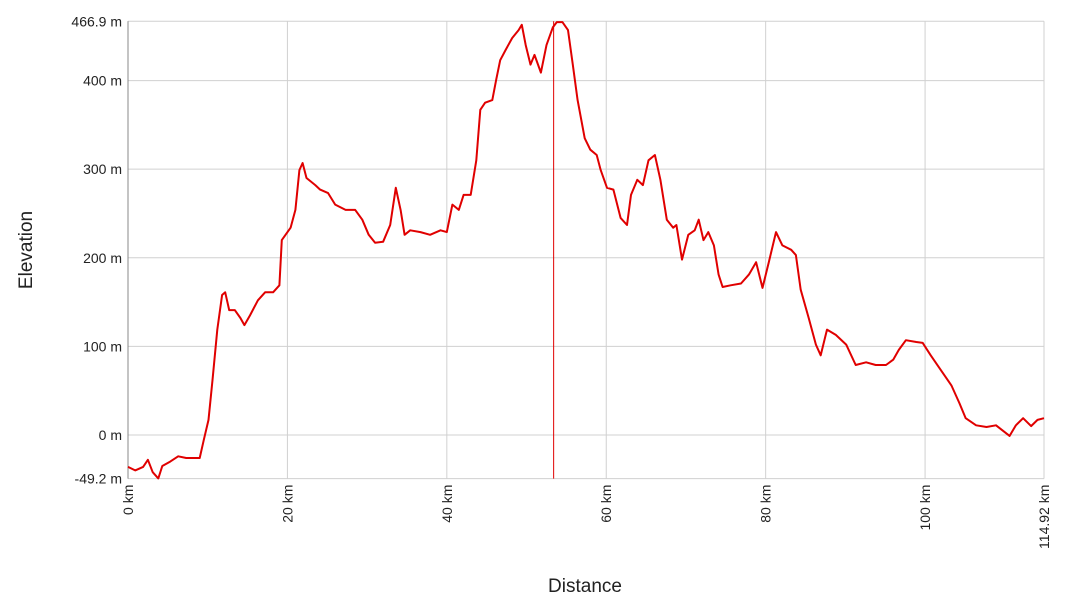 This screenshot has width=1067, height=602. I want to click on x-tick-label: 100 km, so click(925, 508).